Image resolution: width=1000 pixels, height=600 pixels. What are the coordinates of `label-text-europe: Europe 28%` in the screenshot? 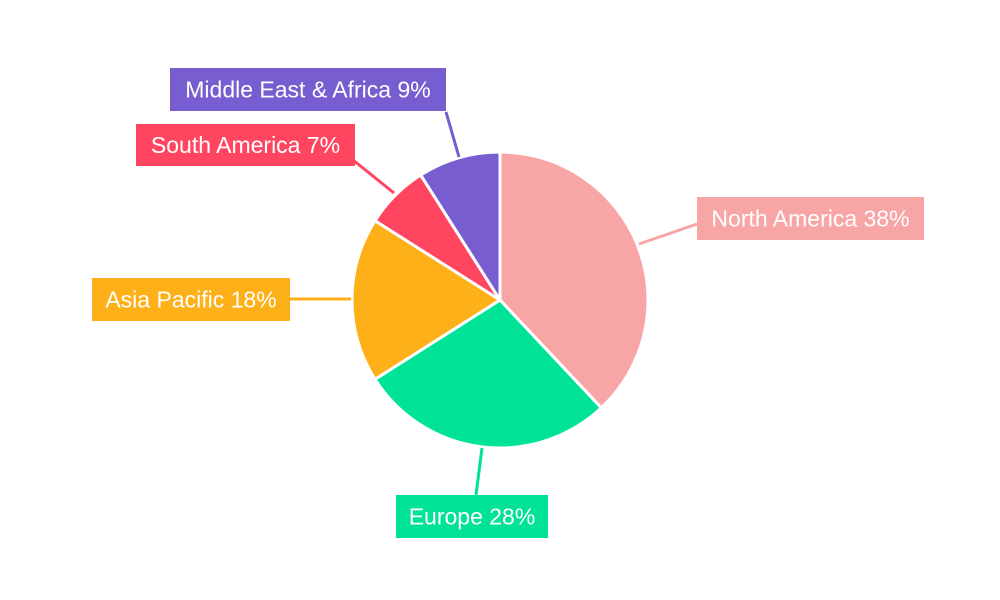 It's located at (472, 517).